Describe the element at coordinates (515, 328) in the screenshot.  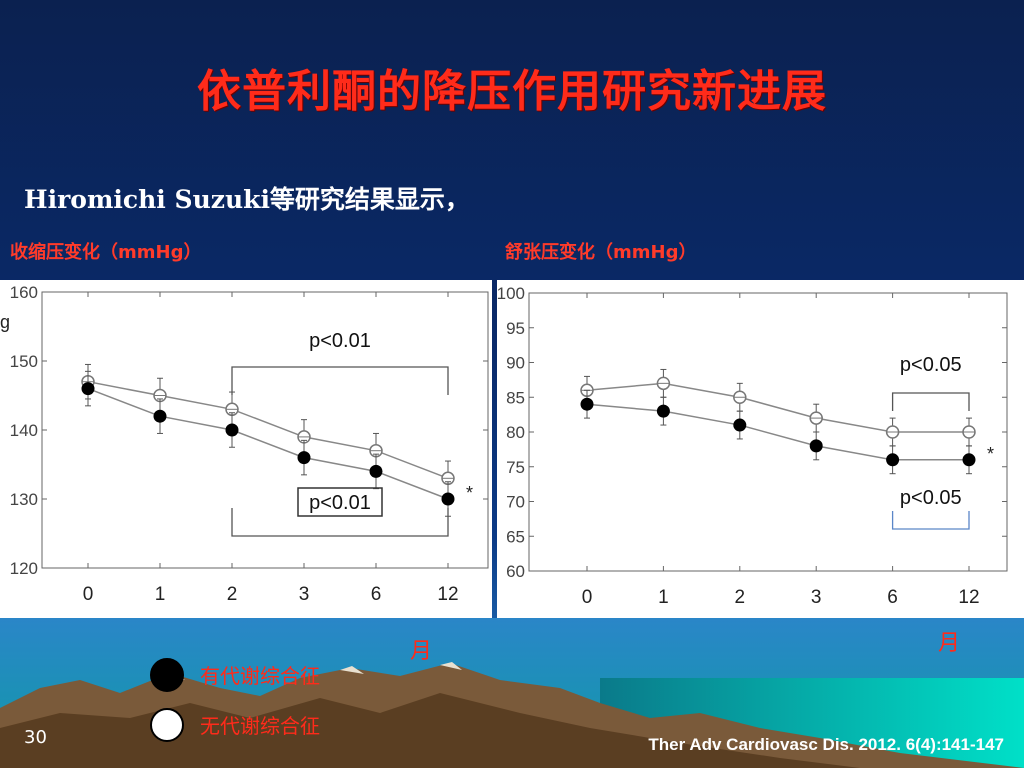
I see `y-tick-label: 95` at that location.